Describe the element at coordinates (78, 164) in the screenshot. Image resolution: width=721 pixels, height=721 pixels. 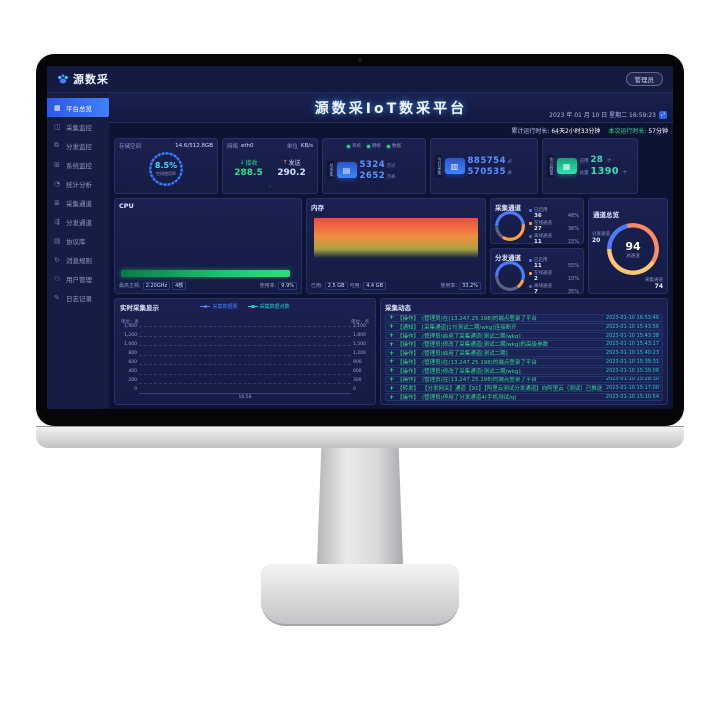
I see `sidebar-item-system-monitor: ⊞ 系统监控` at that location.